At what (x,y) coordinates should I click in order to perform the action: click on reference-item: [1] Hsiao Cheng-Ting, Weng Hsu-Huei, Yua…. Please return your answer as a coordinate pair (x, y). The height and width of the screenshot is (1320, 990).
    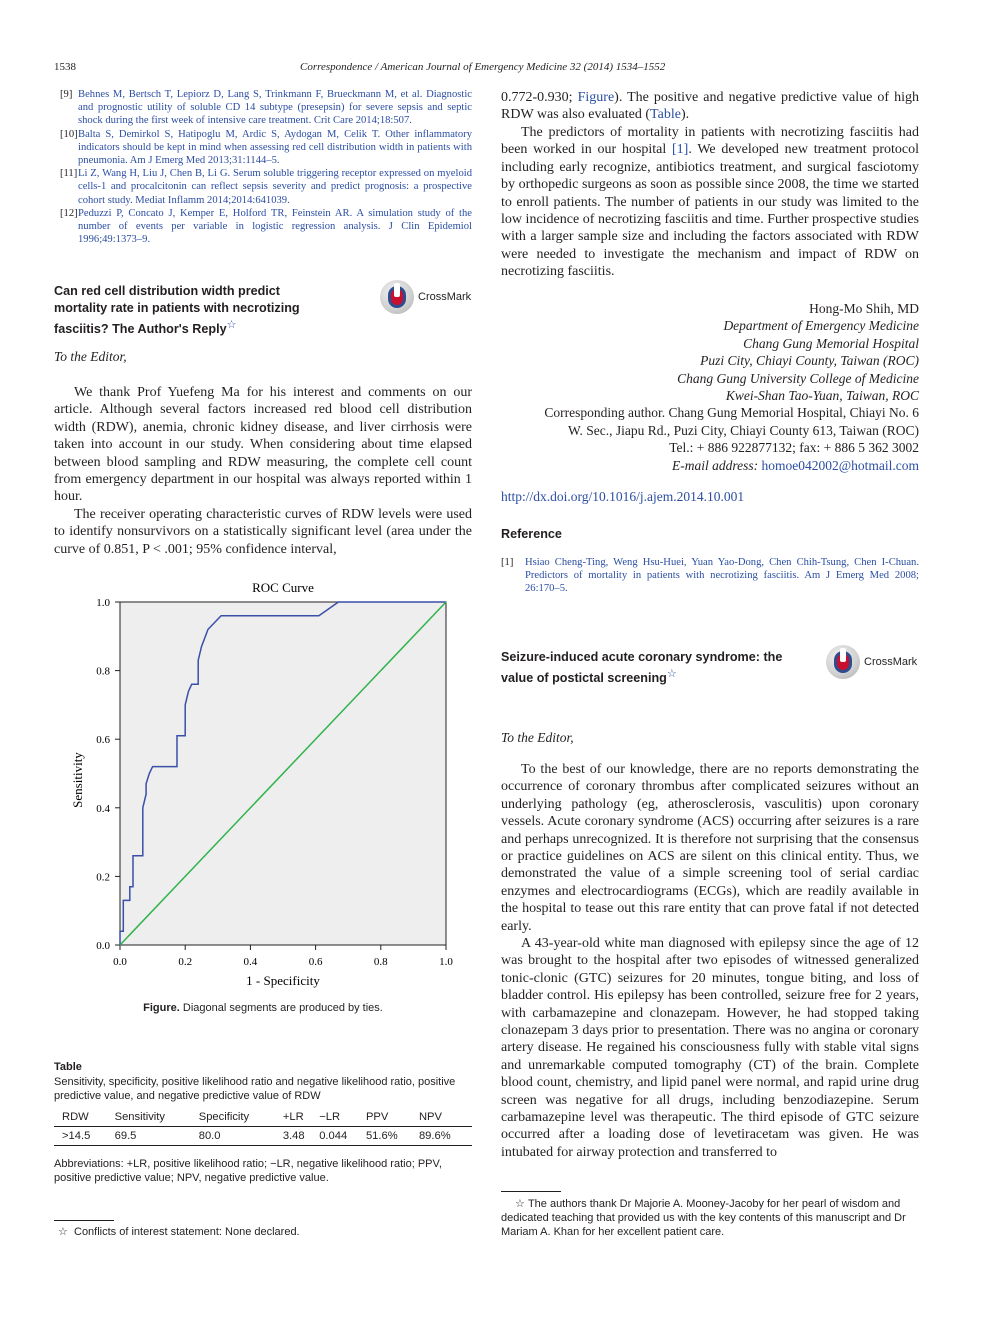
    Looking at the image, I should click on (710, 576).